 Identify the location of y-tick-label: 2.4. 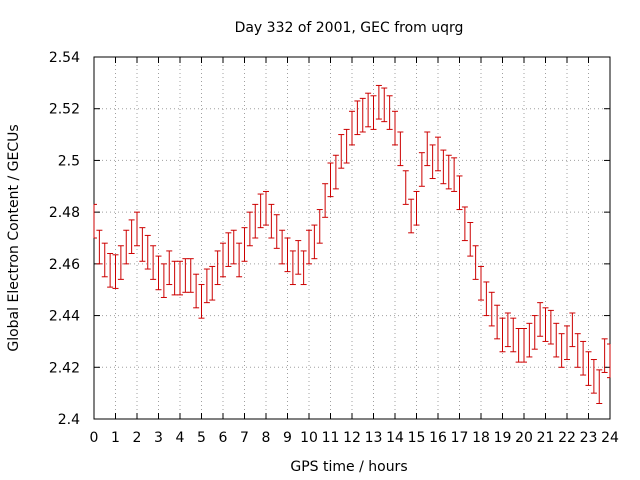
(69, 420).